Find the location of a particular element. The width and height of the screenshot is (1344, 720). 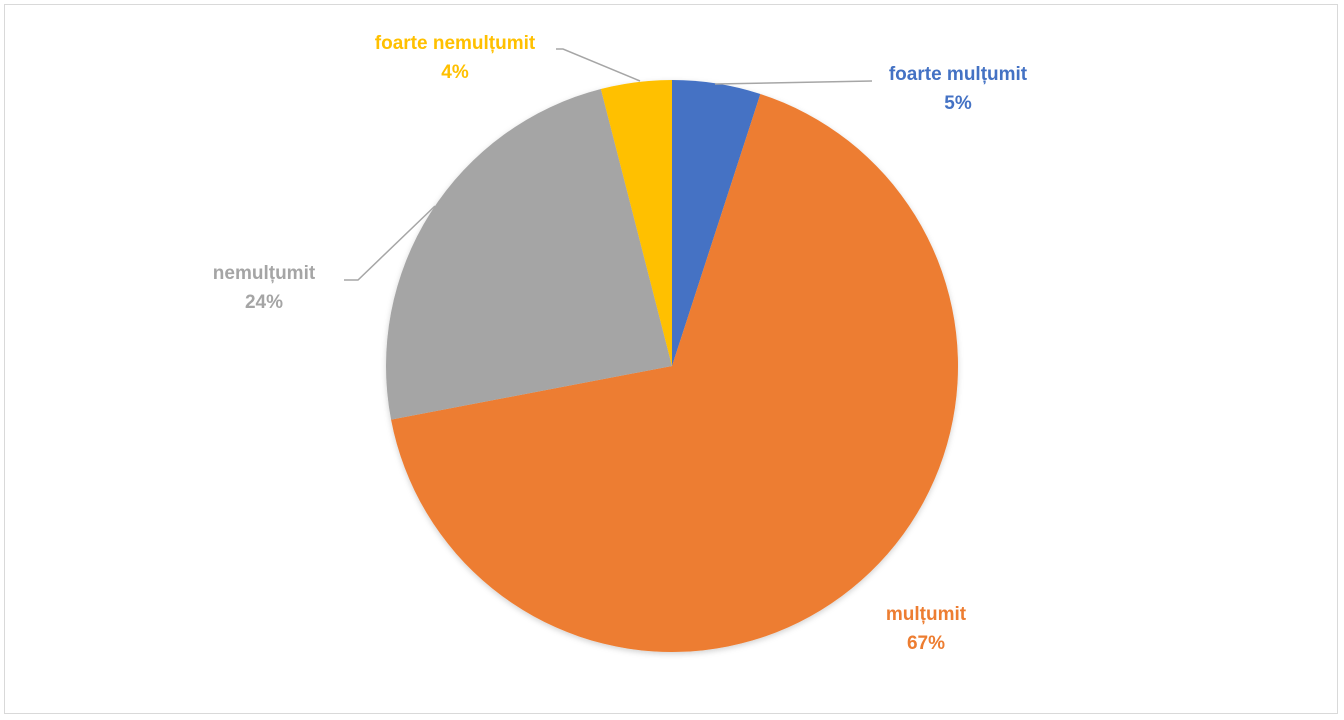

leader-line-nemultumit is located at coordinates (390, 243).